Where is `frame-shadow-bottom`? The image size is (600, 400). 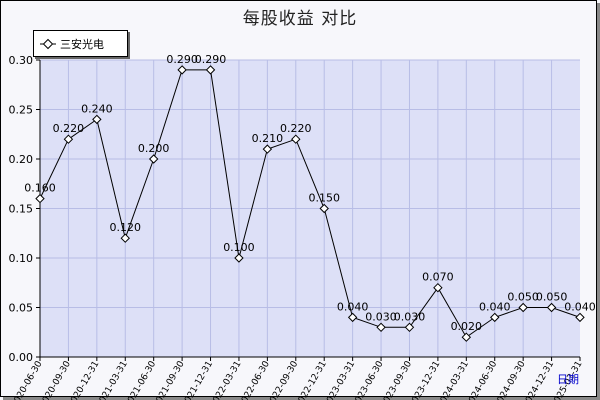
frame-shadow-bottom is located at coordinates (301, 398).